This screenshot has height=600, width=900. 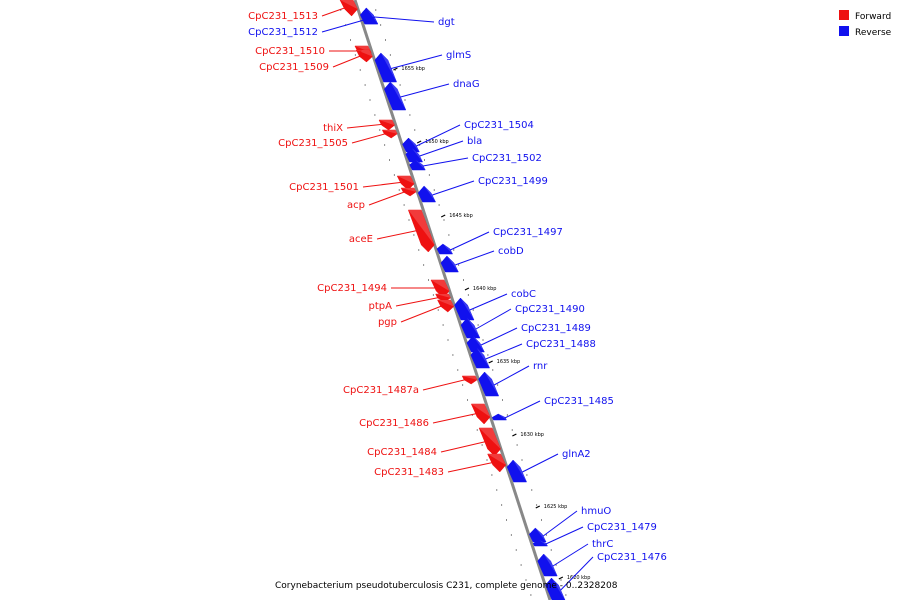 What do you see at coordinates (556, 507) in the screenshot?
I see `tick-label: 1625 kbp` at bounding box center [556, 507].